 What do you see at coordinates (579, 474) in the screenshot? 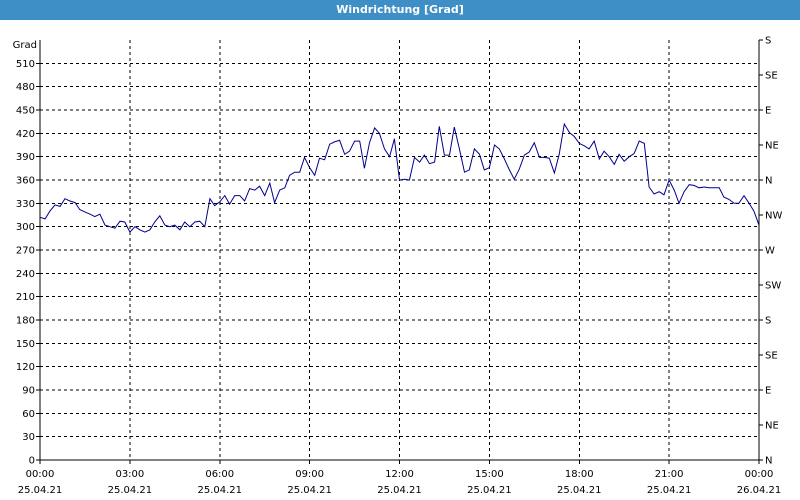
I see `x-tick-time: 18:00` at bounding box center [579, 474].